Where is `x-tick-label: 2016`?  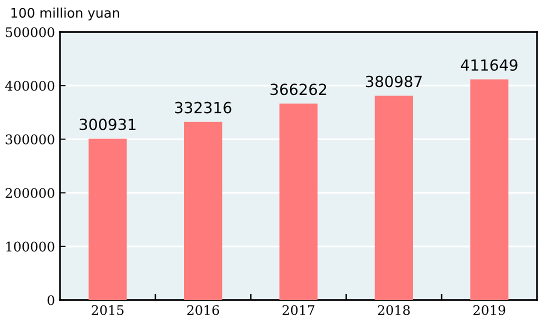
x-tick-label: 2016 is located at coordinates (203, 310).